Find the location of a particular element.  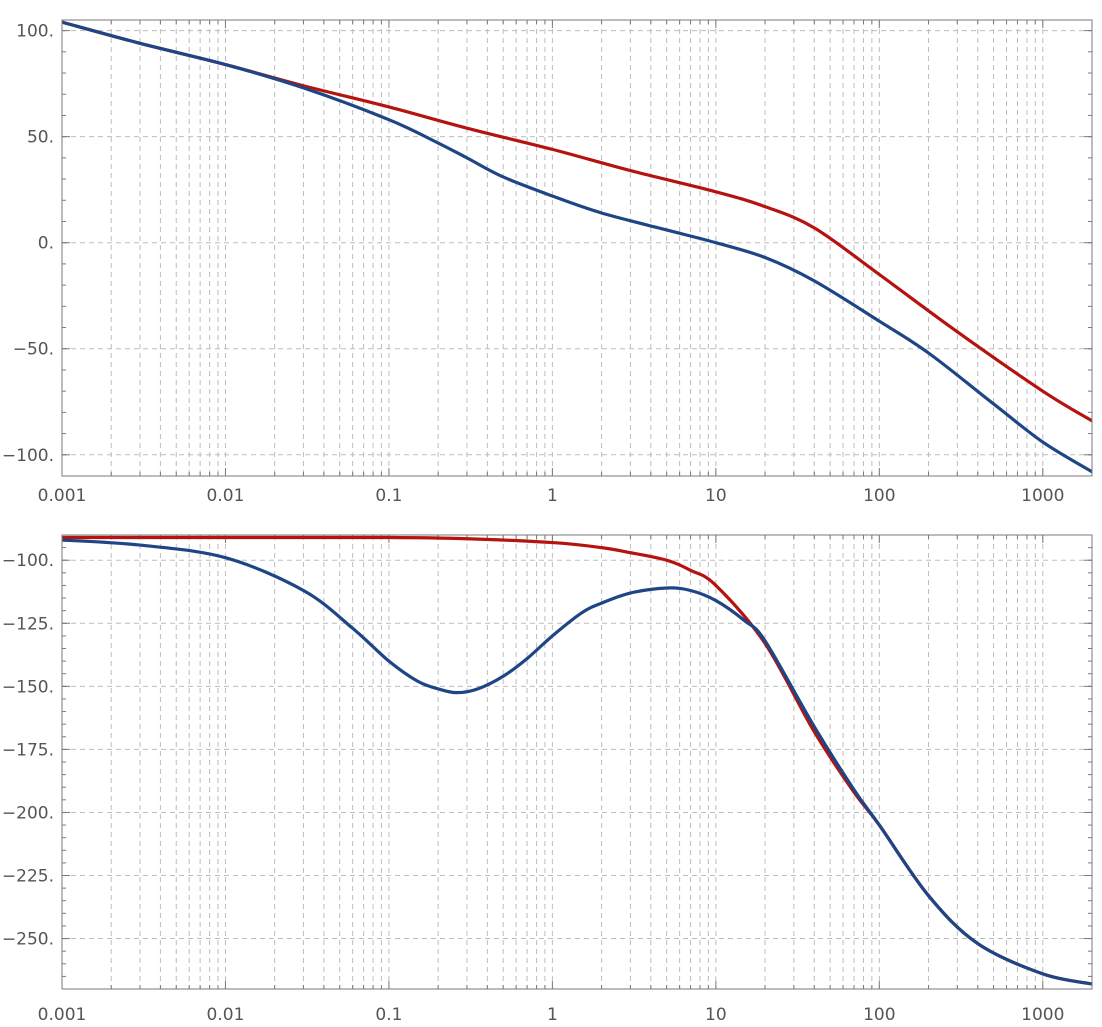

y-tick-label: −125. is located at coordinates (28, 624).